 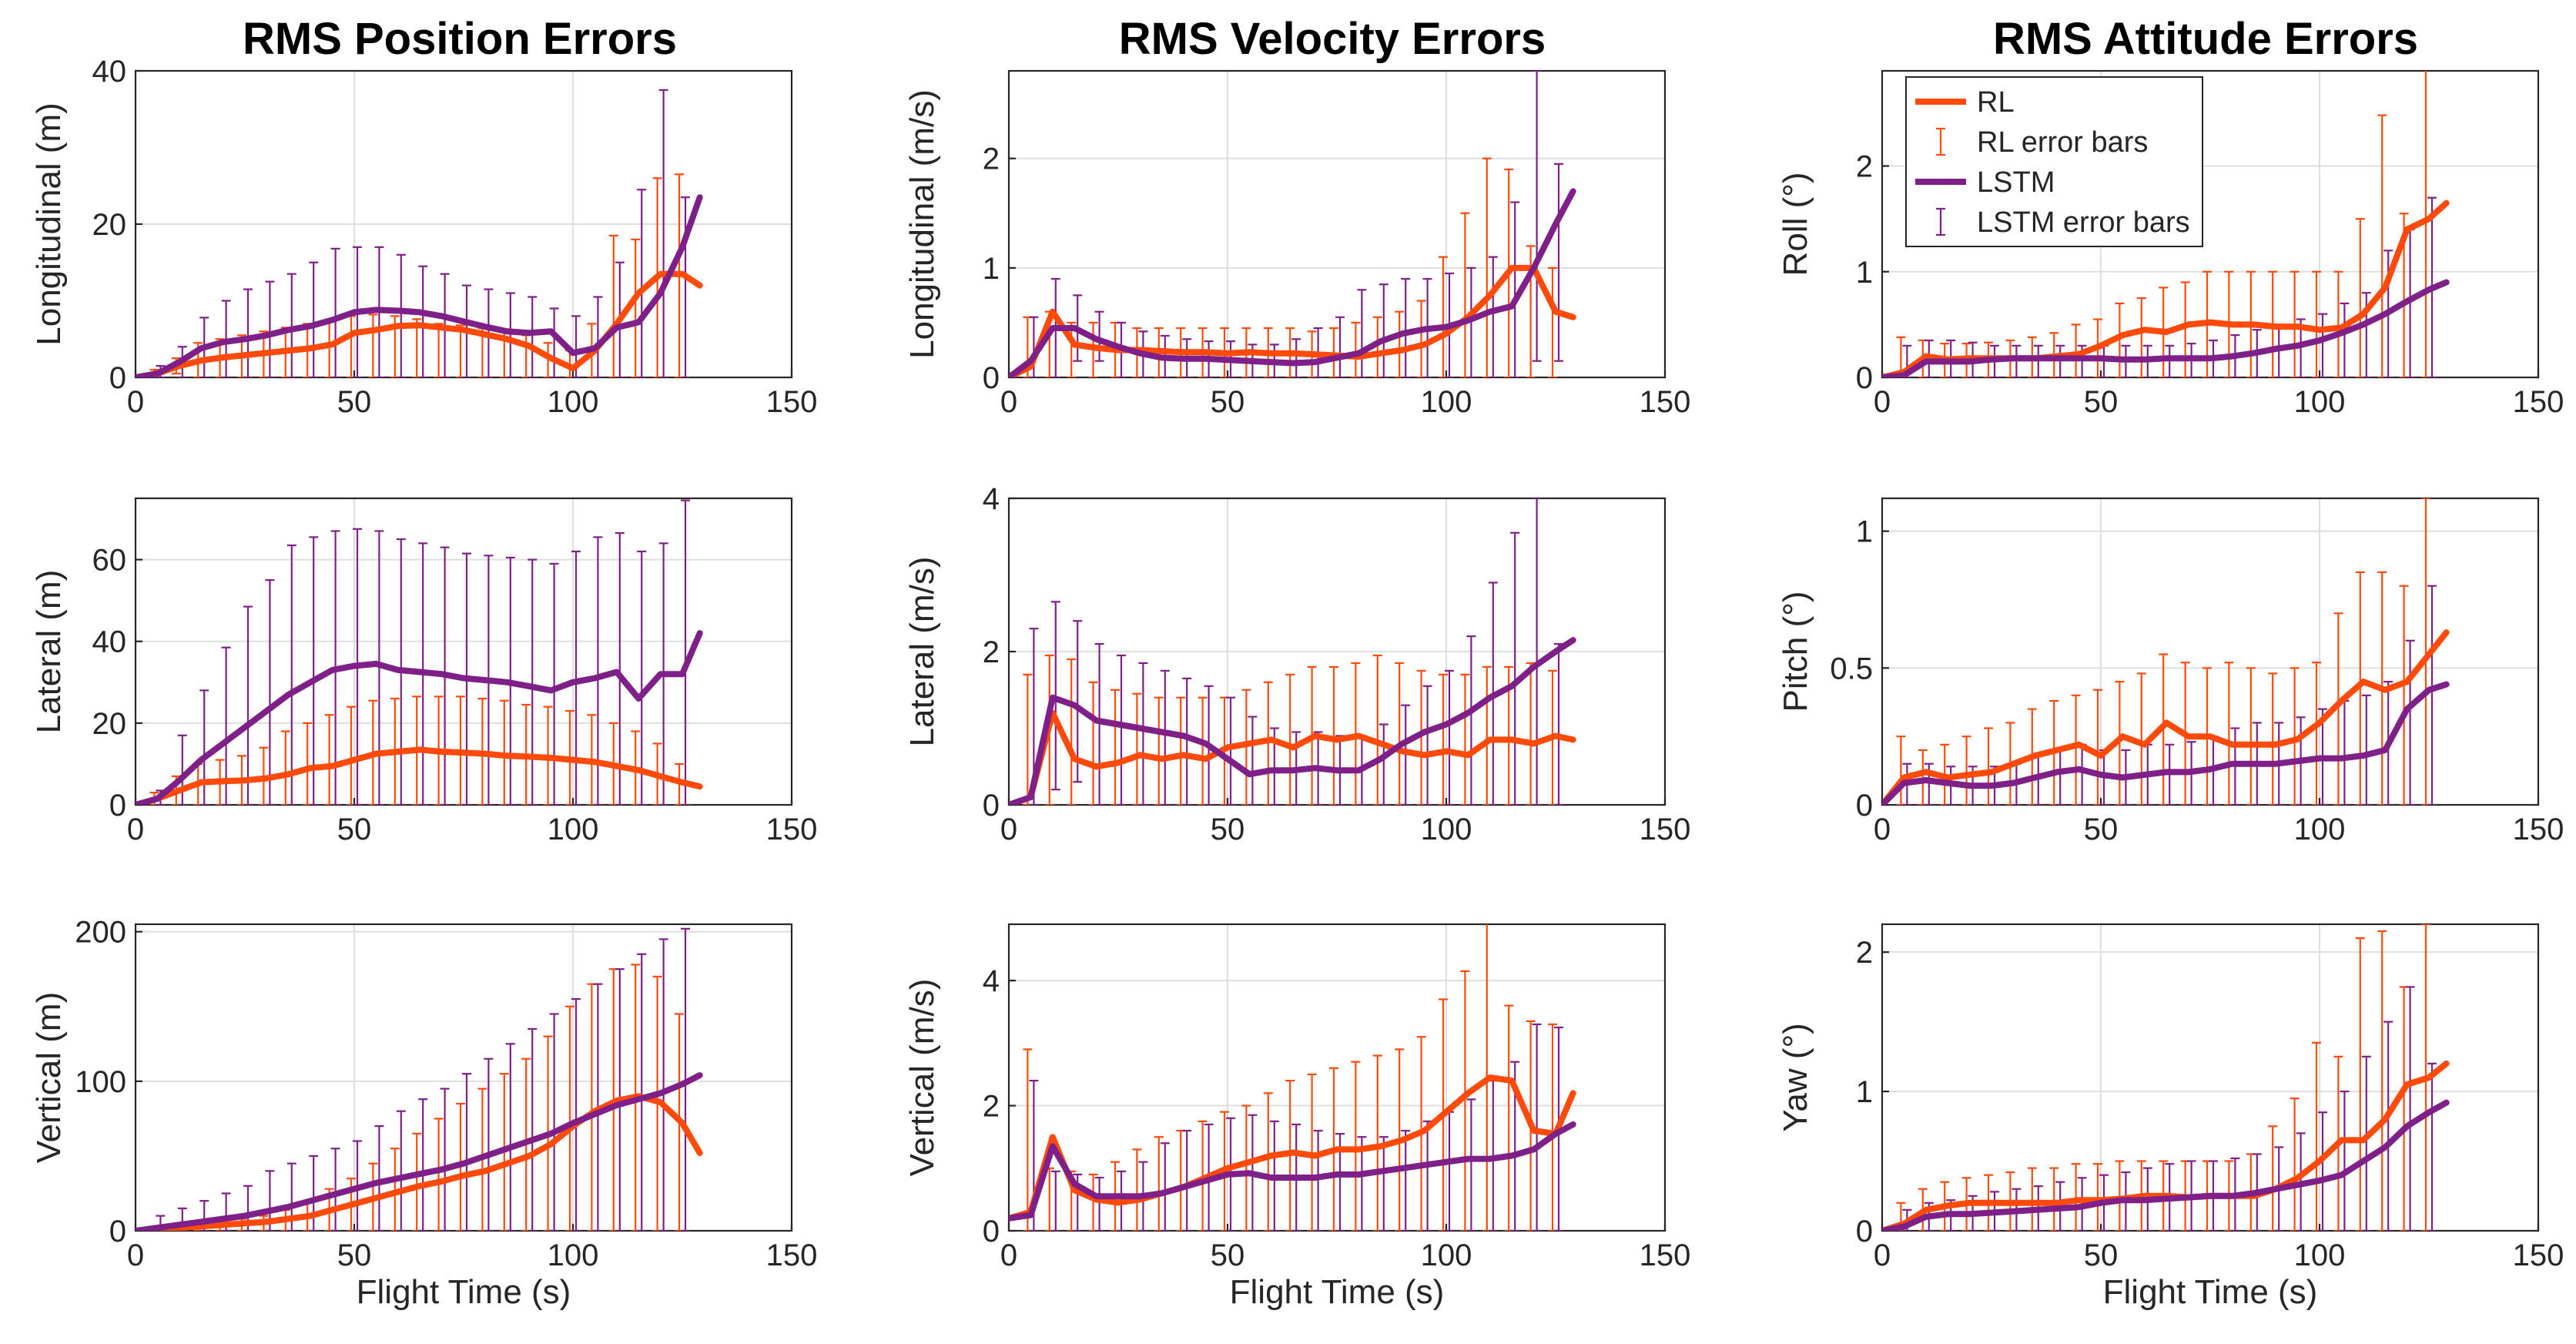 I want to click on y-axis-label: Lateral (m), so click(x=49, y=652).